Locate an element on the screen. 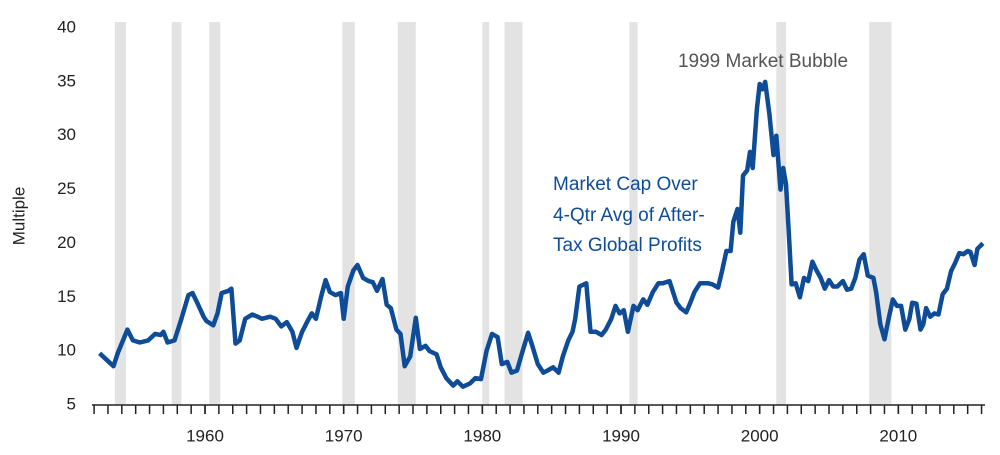 The width and height of the screenshot is (1000, 455). annotation: 1999 Market Bubble is located at coordinates (763, 61).